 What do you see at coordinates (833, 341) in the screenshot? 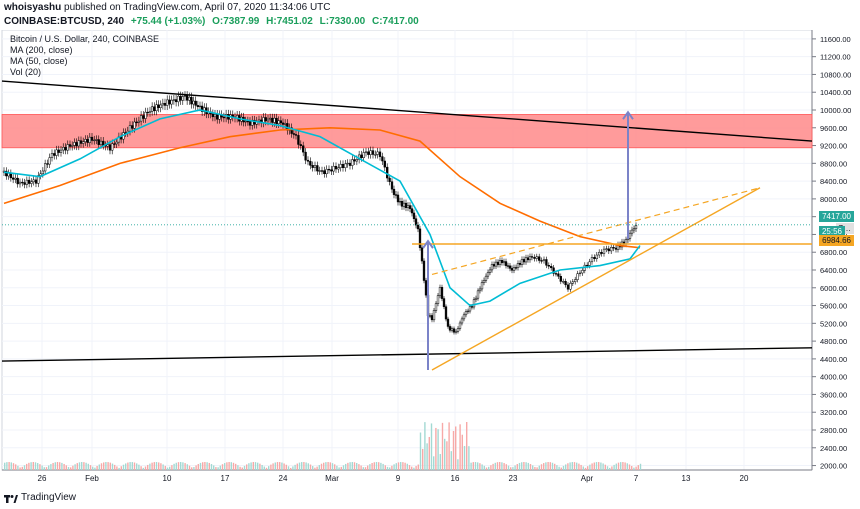
I see `y-tick-label: 4800.00` at bounding box center [833, 341].